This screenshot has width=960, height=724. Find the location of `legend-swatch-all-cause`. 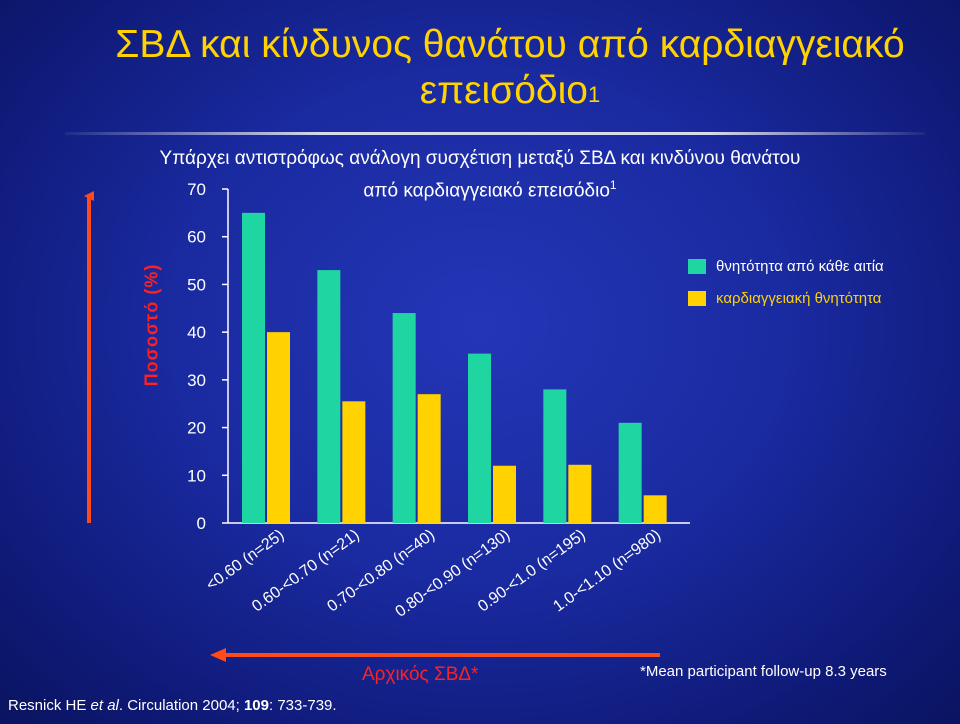

legend-swatch-all-cause is located at coordinates (697, 266).